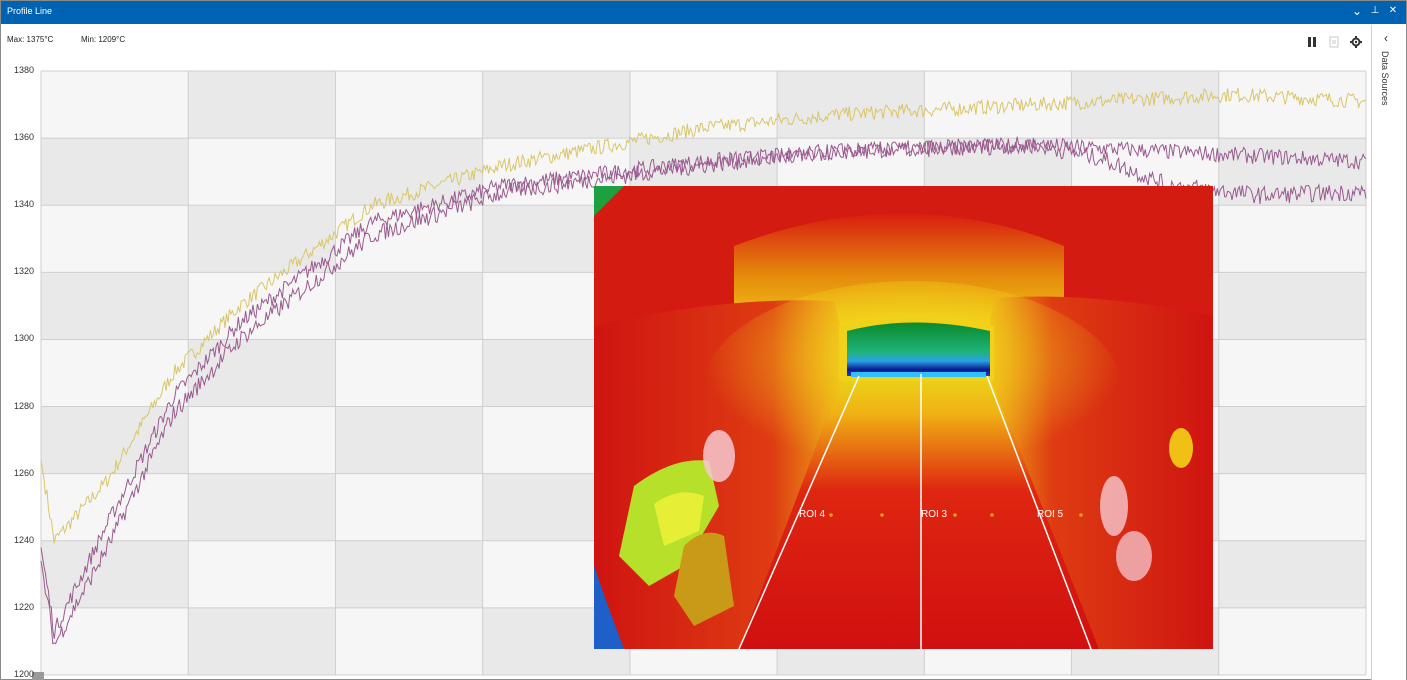  Describe the element at coordinates (38, 676) in the screenshot. I see `axis-origin-marker` at that location.